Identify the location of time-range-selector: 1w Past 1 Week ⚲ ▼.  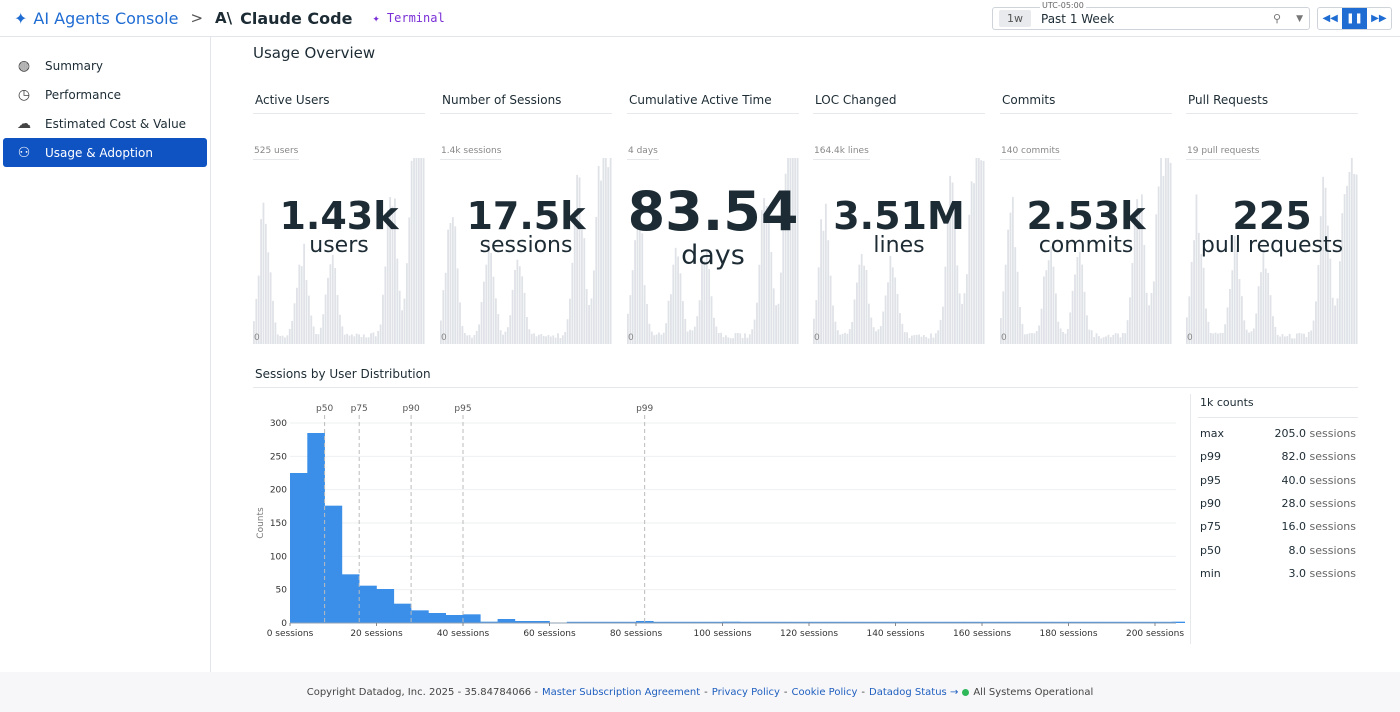
(1151, 18).